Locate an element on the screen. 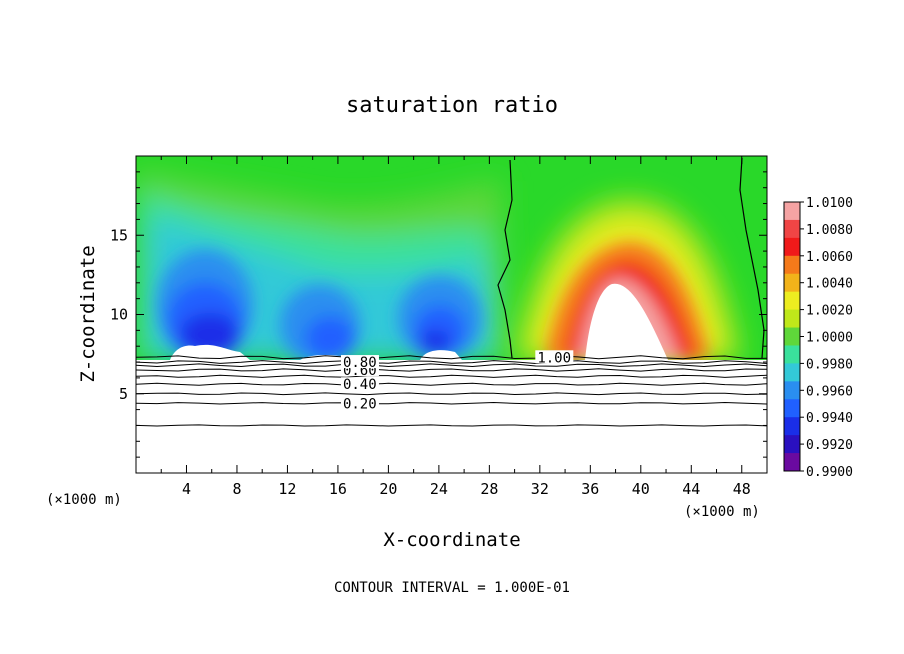 Image resolution: width=904 pixels, height=654 pixels. colorbar-tick-label: 0.9920 is located at coordinates (829, 445).